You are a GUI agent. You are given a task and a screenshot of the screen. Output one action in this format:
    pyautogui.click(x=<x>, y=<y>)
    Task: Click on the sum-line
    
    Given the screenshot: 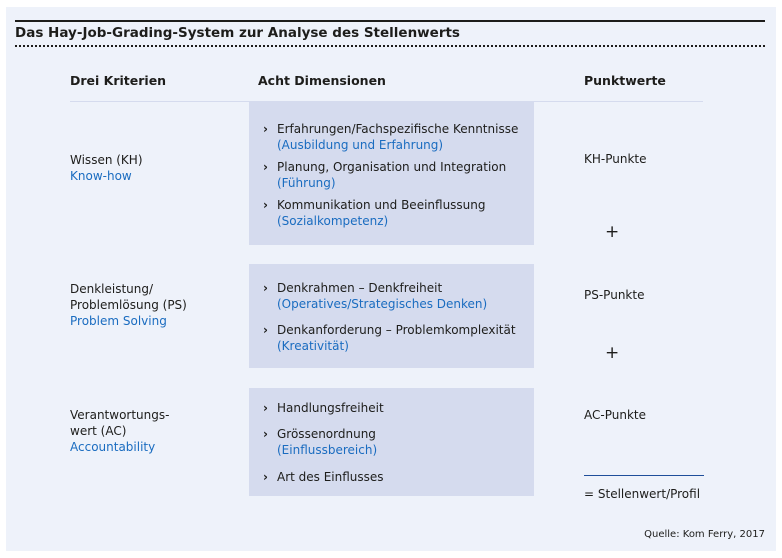 What is the action you would take?
    pyautogui.click(x=644, y=475)
    